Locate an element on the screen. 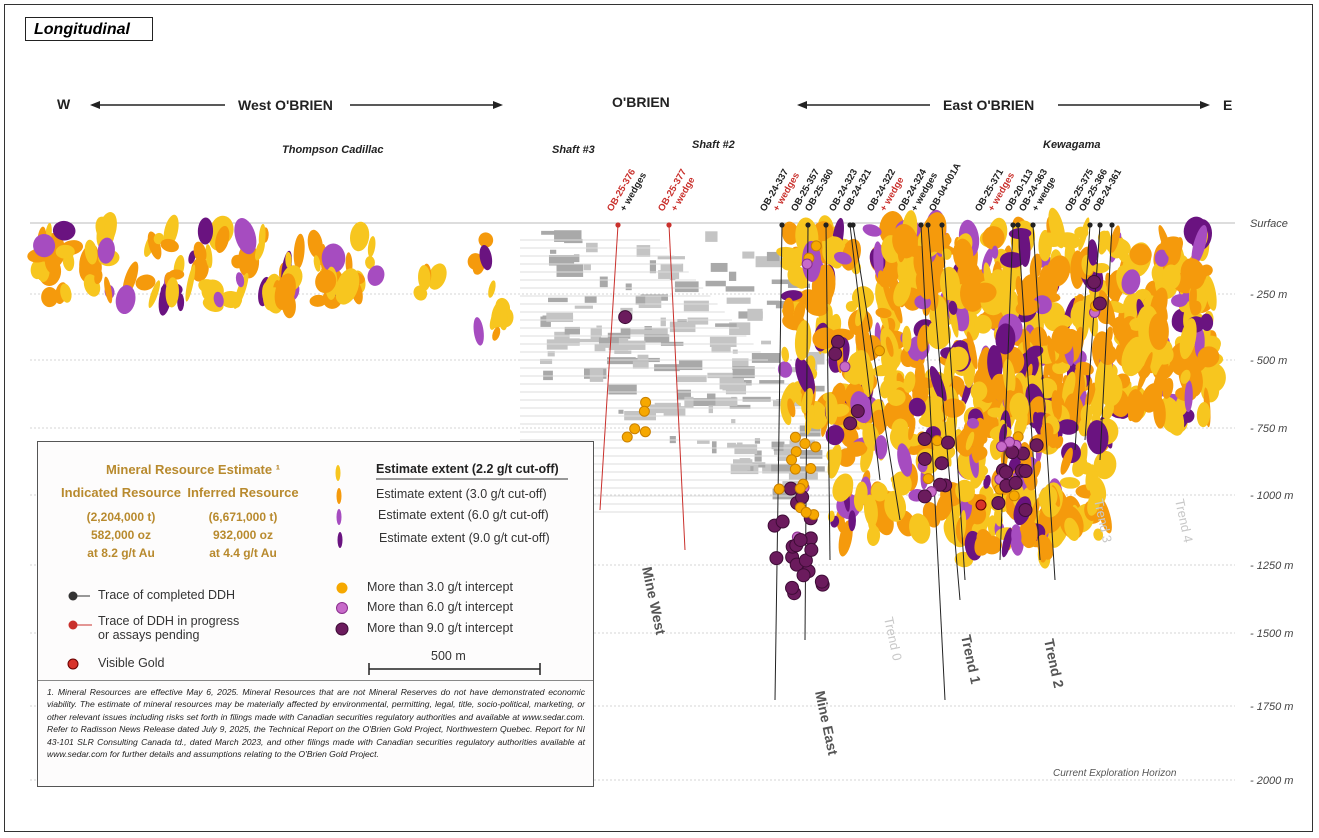 The height and width of the screenshot is (838, 1319). visible-gold-icon is located at coordinates (73, 664).